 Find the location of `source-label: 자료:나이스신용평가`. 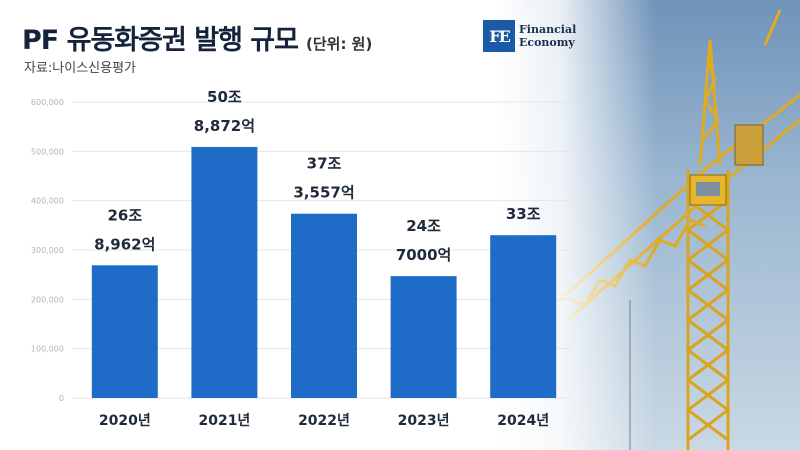

source-label: 자료:나이스신용평가 is located at coordinates (80, 68).